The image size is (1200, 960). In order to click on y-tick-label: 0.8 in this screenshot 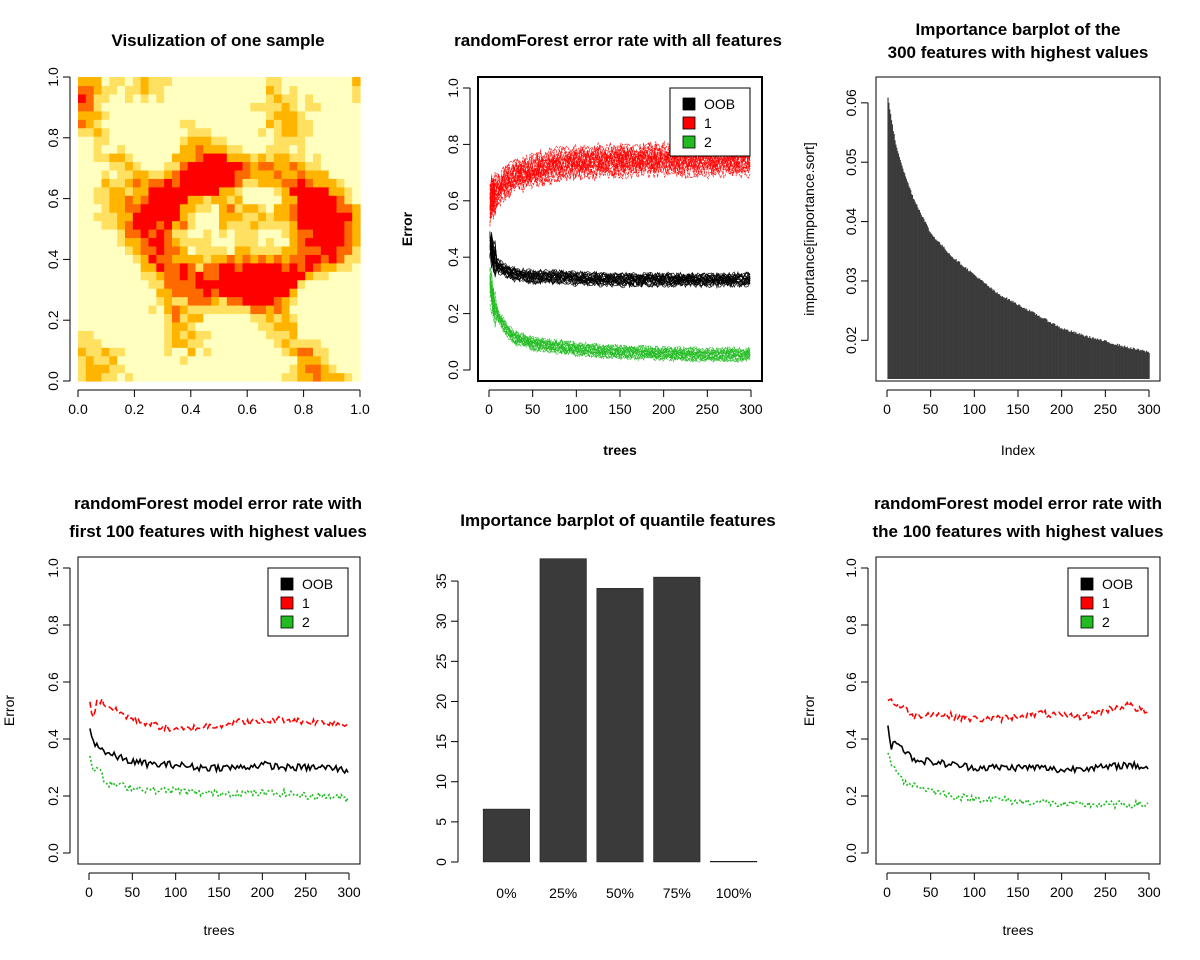, I will do `click(53, 138)`.